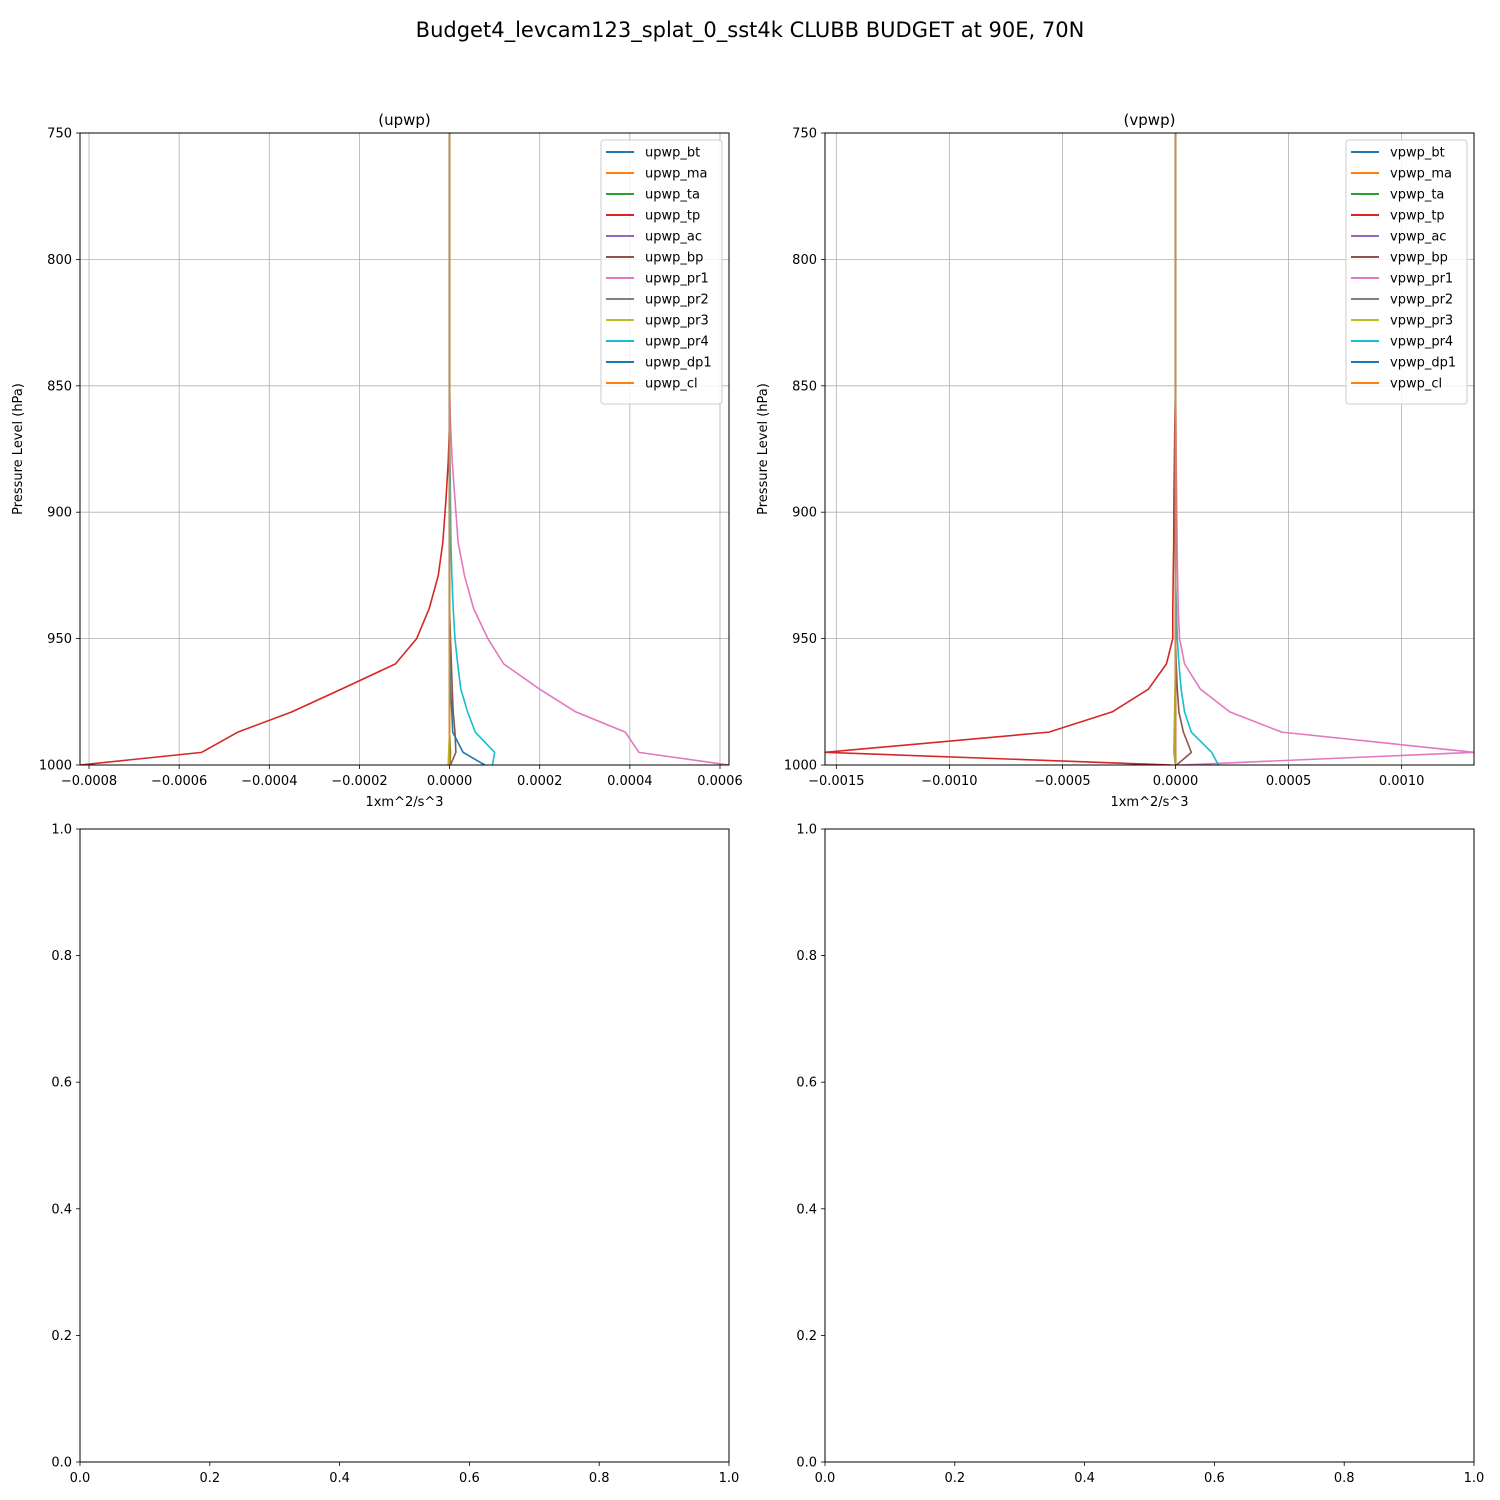 This screenshot has height=1500, width=1500. What do you see at coordinates (1421, 342) in the screenshot?
I see `legend-label: vpwp_pr4` at bounding box center [1421, 342].